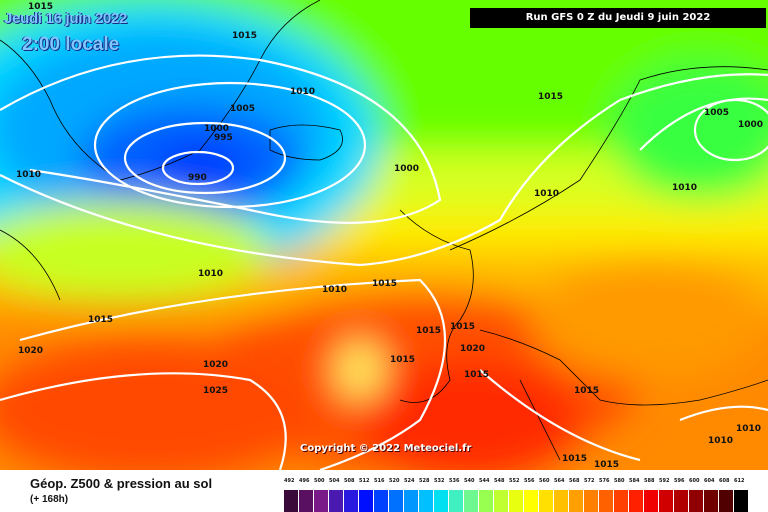  I want to click on isobar-label: 1005, so click(717, 113).